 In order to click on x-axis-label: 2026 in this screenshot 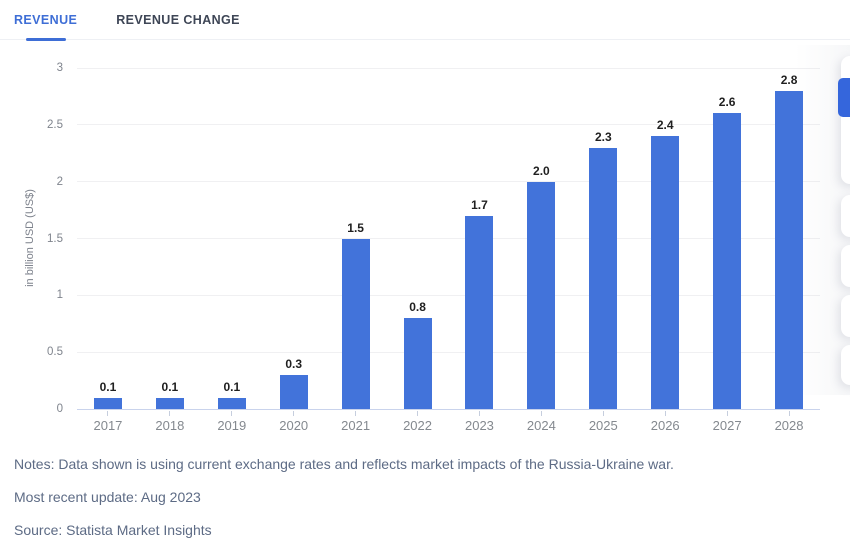, I will do `click(665, 425)`.